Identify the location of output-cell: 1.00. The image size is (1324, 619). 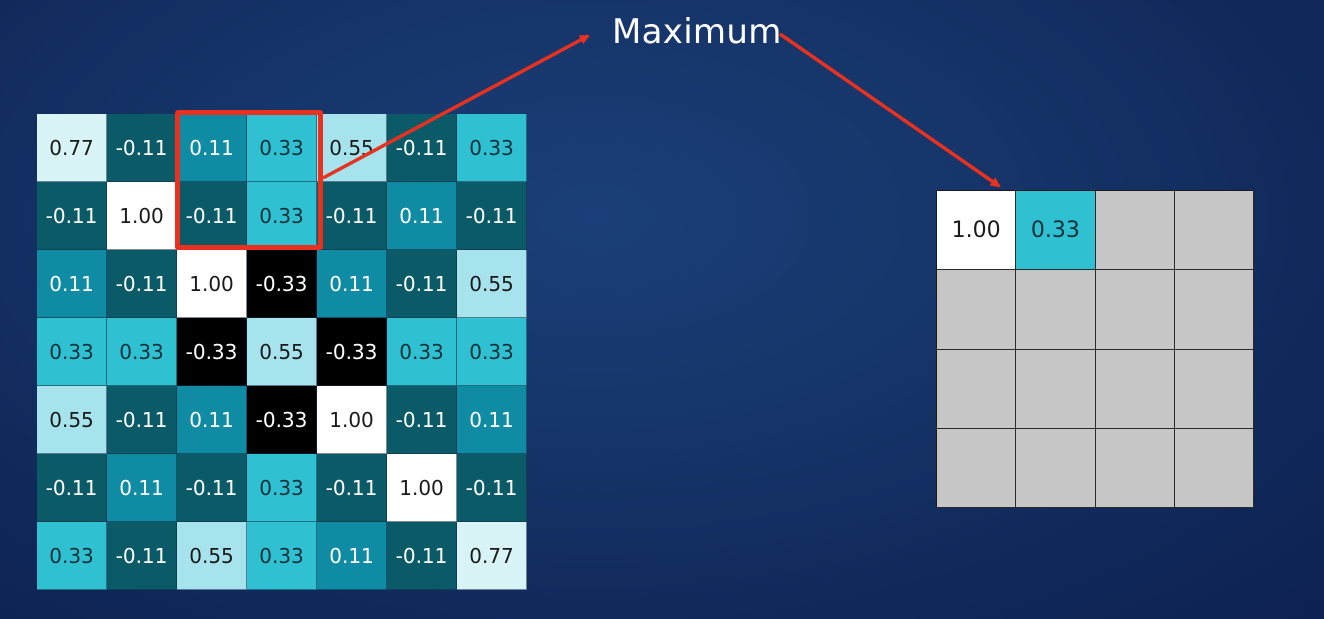
(977, 231).